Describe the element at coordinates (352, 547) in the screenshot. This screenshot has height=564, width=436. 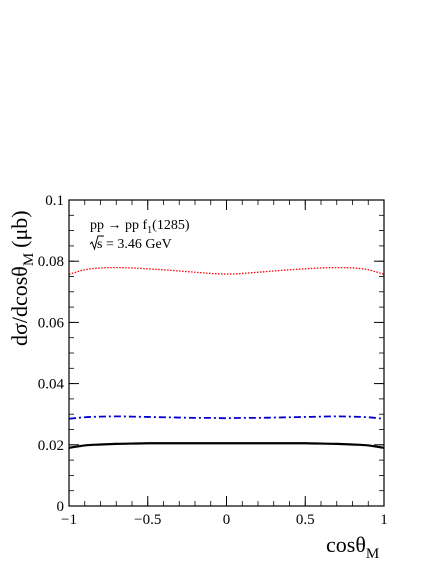
I see `x-axis-title: cosθM` at that location.